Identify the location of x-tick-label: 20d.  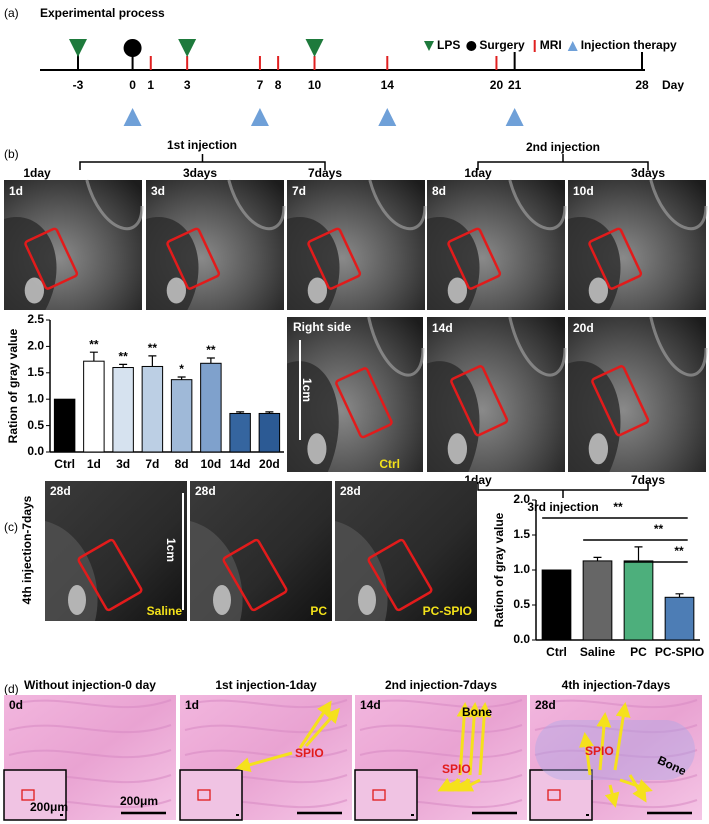
(269, 464).